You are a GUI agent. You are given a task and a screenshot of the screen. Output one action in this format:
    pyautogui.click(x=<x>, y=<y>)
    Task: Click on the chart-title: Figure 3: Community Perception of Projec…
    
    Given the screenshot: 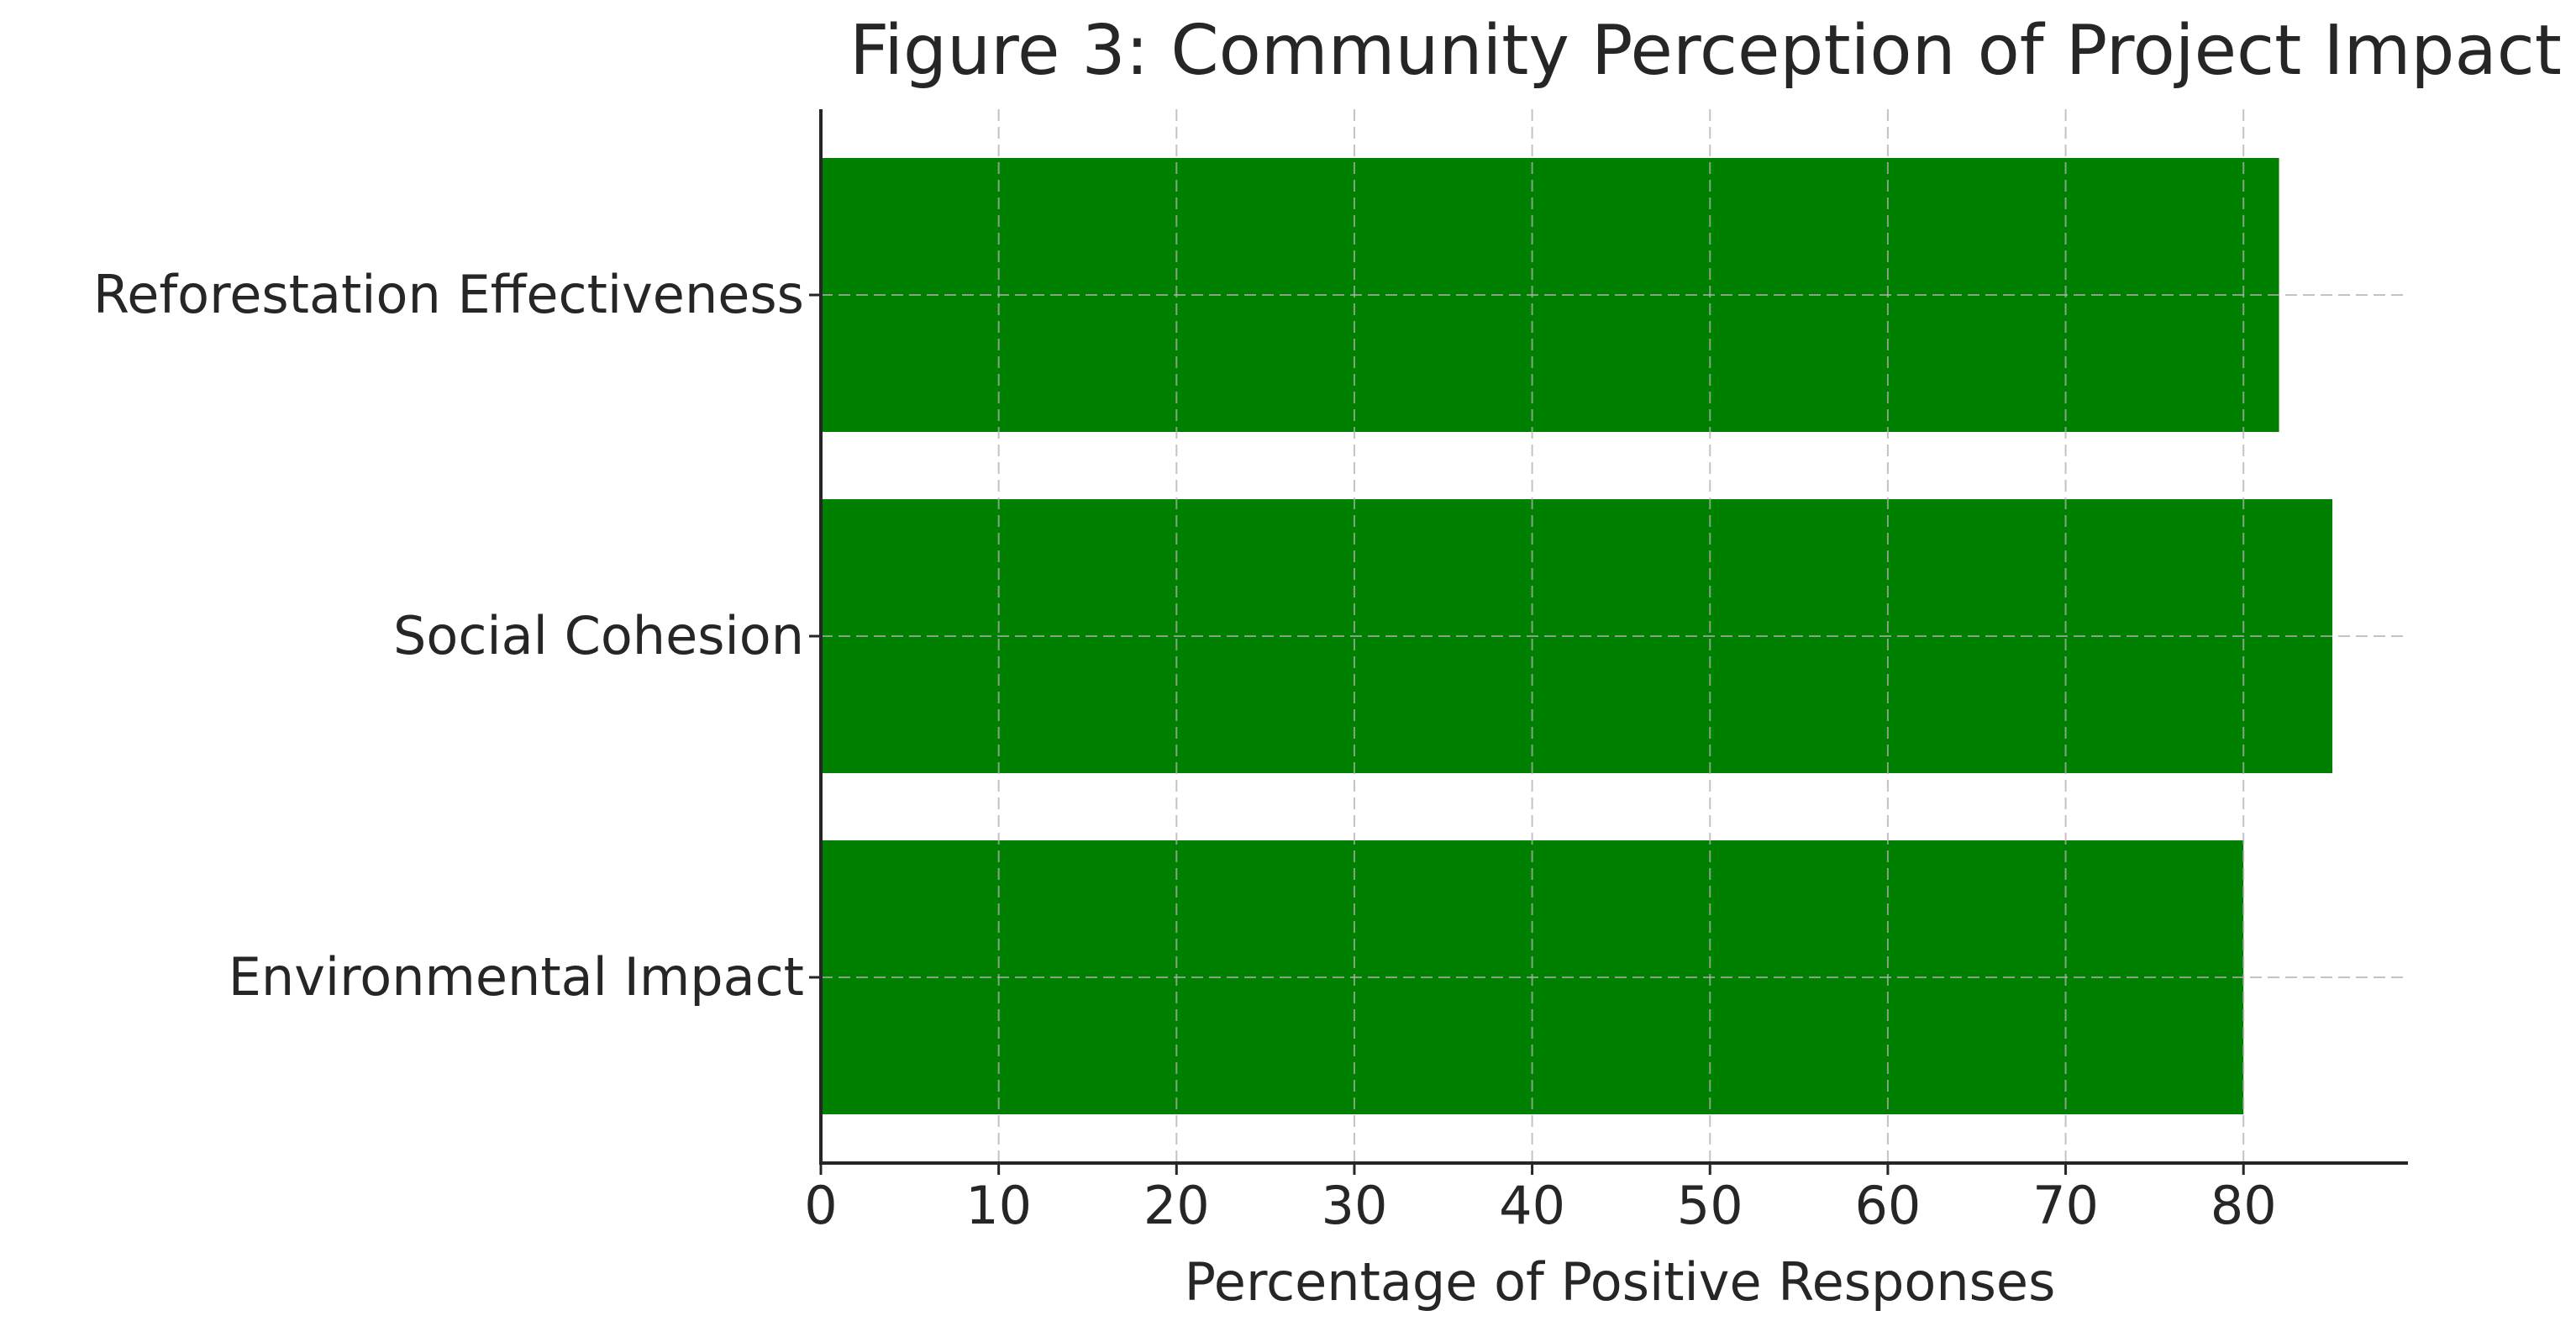 What is the action you would take?
    pyautogui.click(x=1705, y=51)
    